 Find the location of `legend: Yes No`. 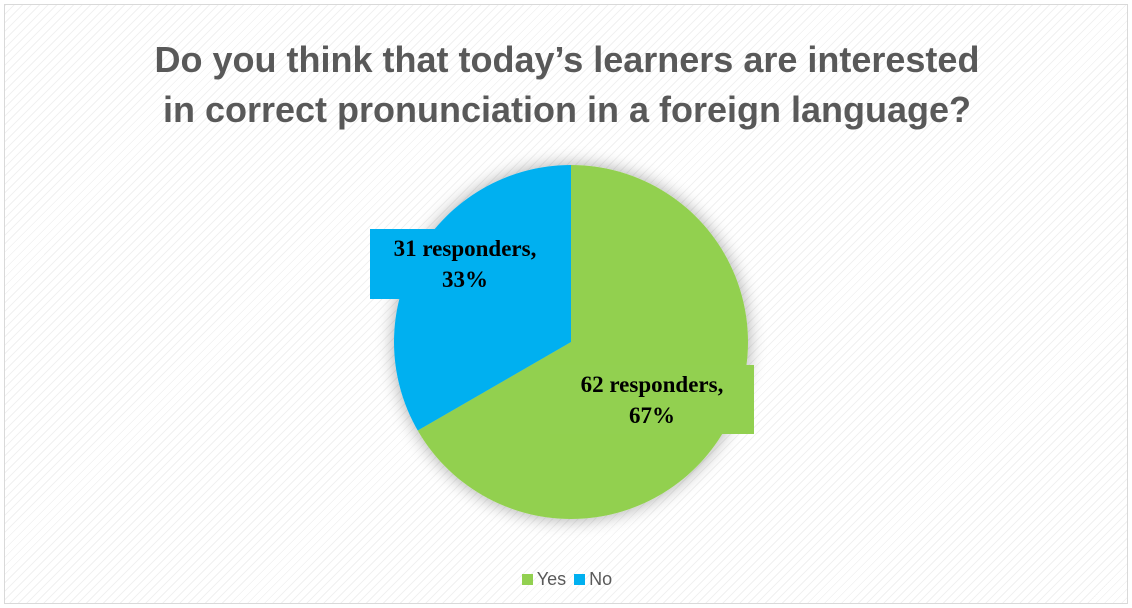

legend: Yes No is located at coordinates (567, 579).